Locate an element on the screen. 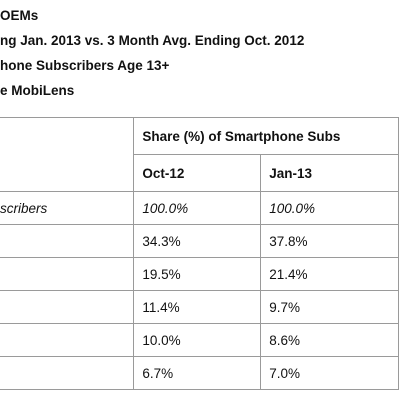 This screenshot has height=400, width=400. data-row: scribers 100.0% 100.0% is located at coordinates (199, 208).